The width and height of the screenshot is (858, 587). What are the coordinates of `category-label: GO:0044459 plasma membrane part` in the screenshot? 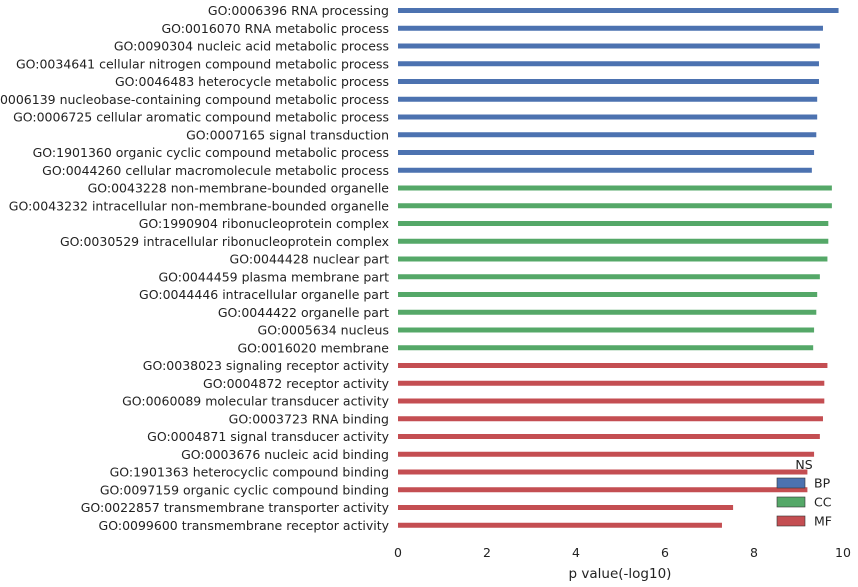 It's located at (273, 276).